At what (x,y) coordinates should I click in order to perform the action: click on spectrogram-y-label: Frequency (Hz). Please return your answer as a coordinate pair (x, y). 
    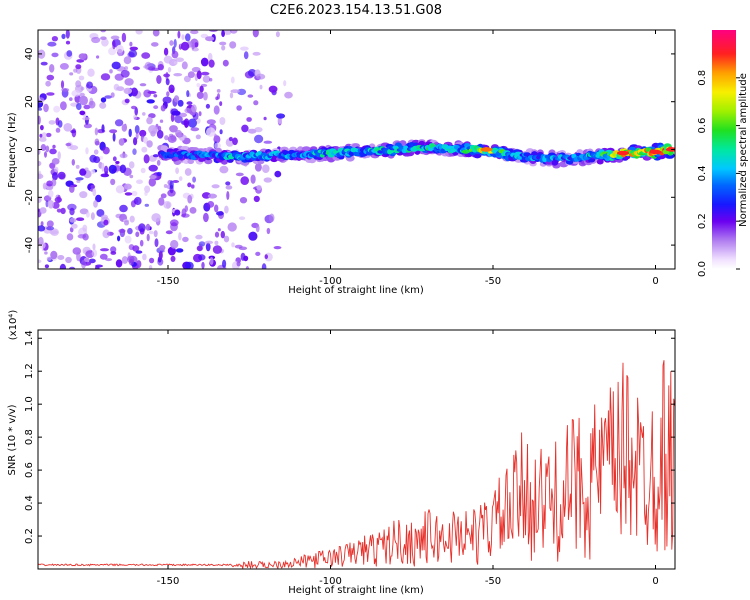
    Looking at the image, I should click on (12, 150).